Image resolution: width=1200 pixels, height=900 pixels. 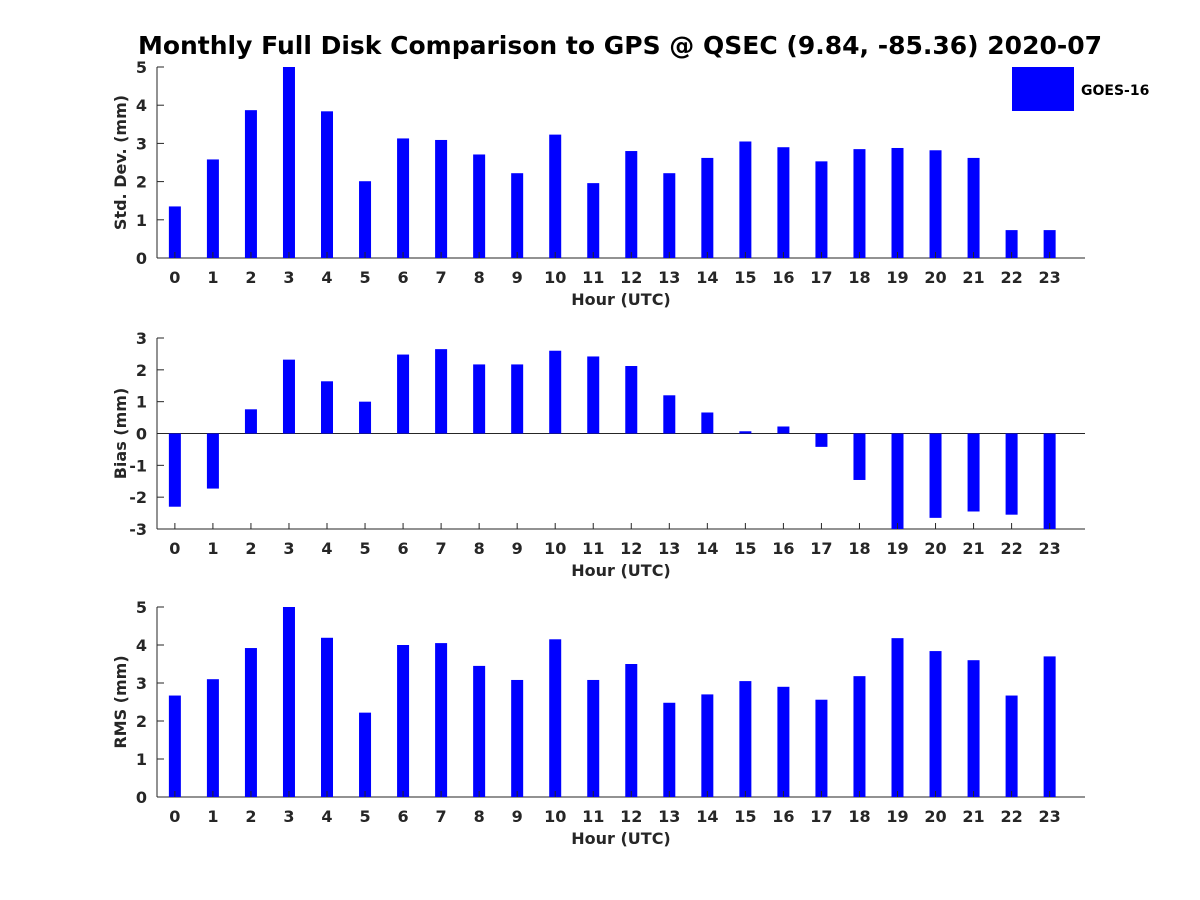 I want to click on x-tick-label: 8, so click(x=479, y=816).